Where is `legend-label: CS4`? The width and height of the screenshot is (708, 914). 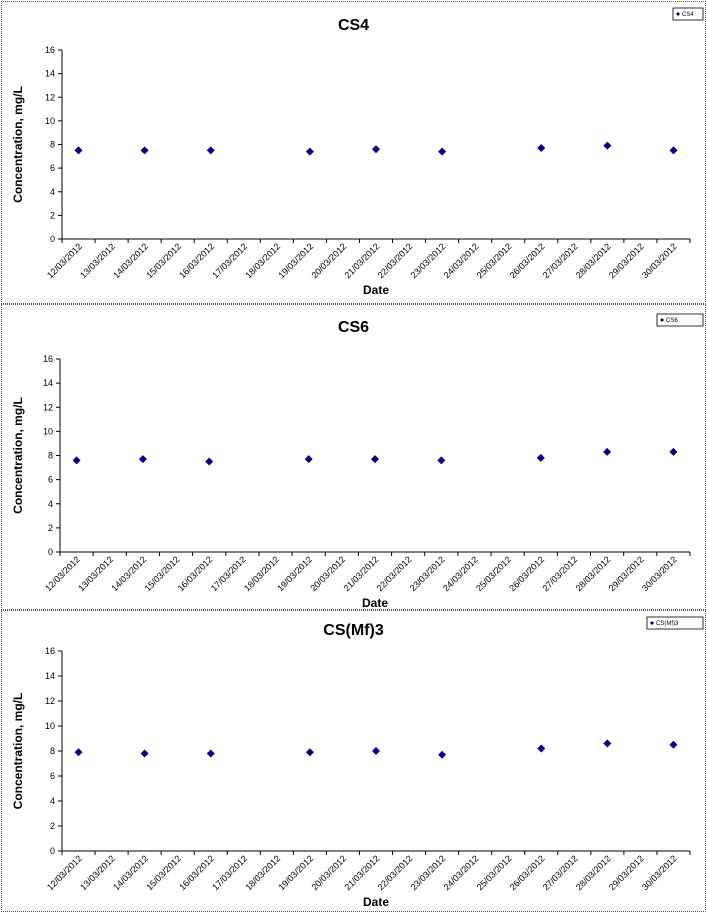 legend-label: CS4 is located at coordinates (688, 15).